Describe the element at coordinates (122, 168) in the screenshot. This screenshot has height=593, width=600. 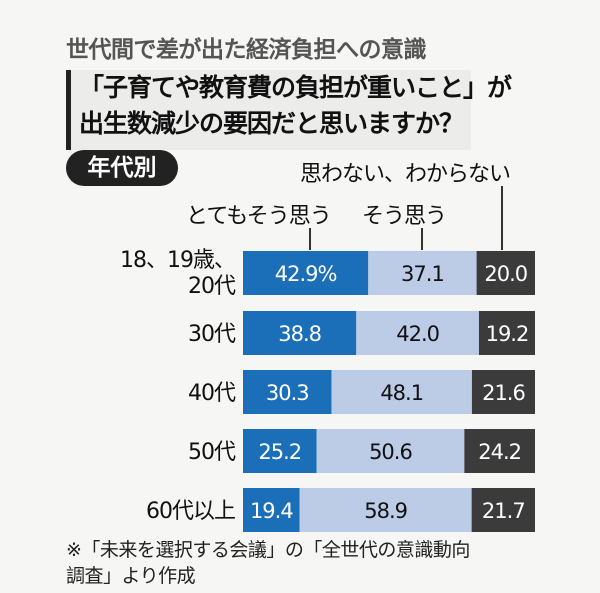
I see `age-group-badge: 年代別` at that location.